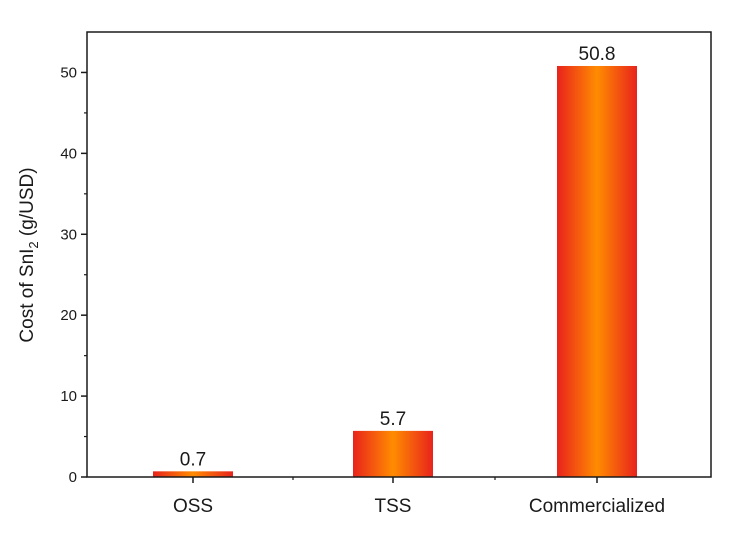  I want to click on x-tick-label-tss: TSS, so click(393, 506).